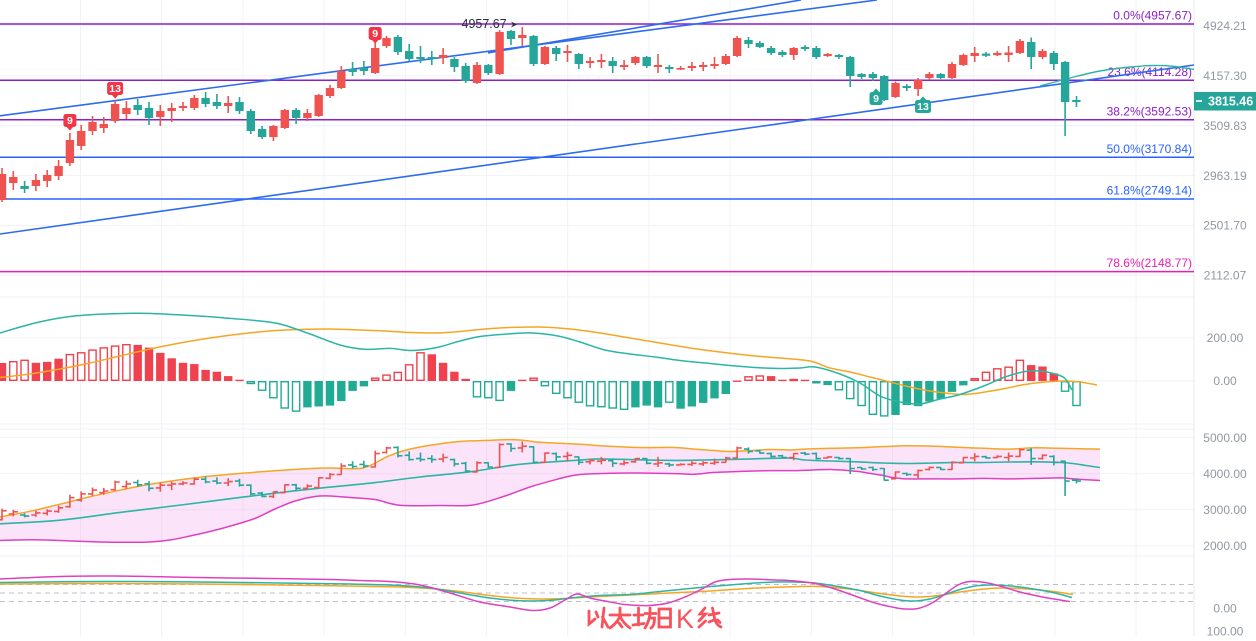 The width and height of the screenshot is (1256, 641). I want to click on svg-text: 78.6%(2148.77), so click(1149, 263).